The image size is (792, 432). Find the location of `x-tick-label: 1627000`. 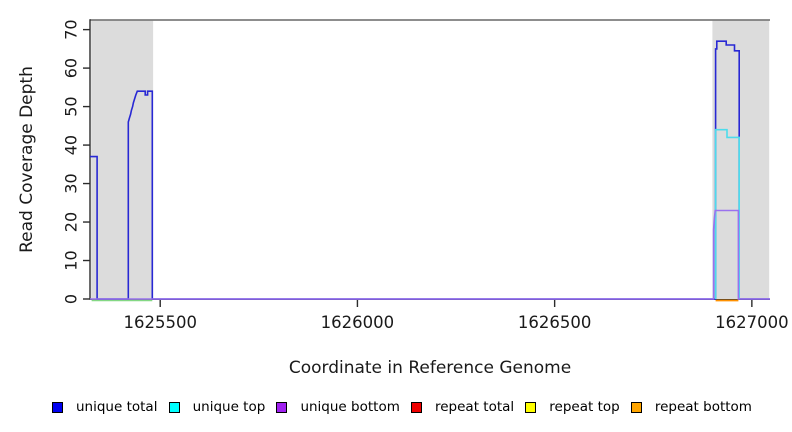

x-tick-label: 1627000 is located at coordinates (752, 322).